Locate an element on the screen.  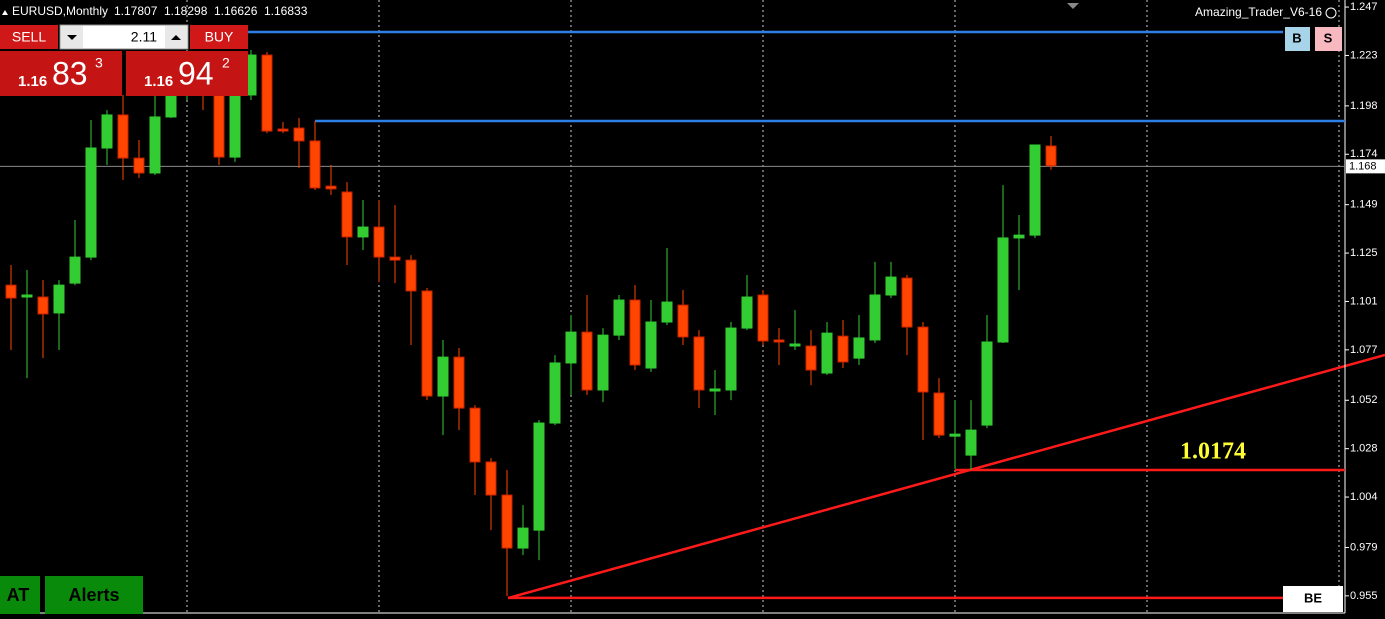
s-button is located at coordinates (1328, 39).